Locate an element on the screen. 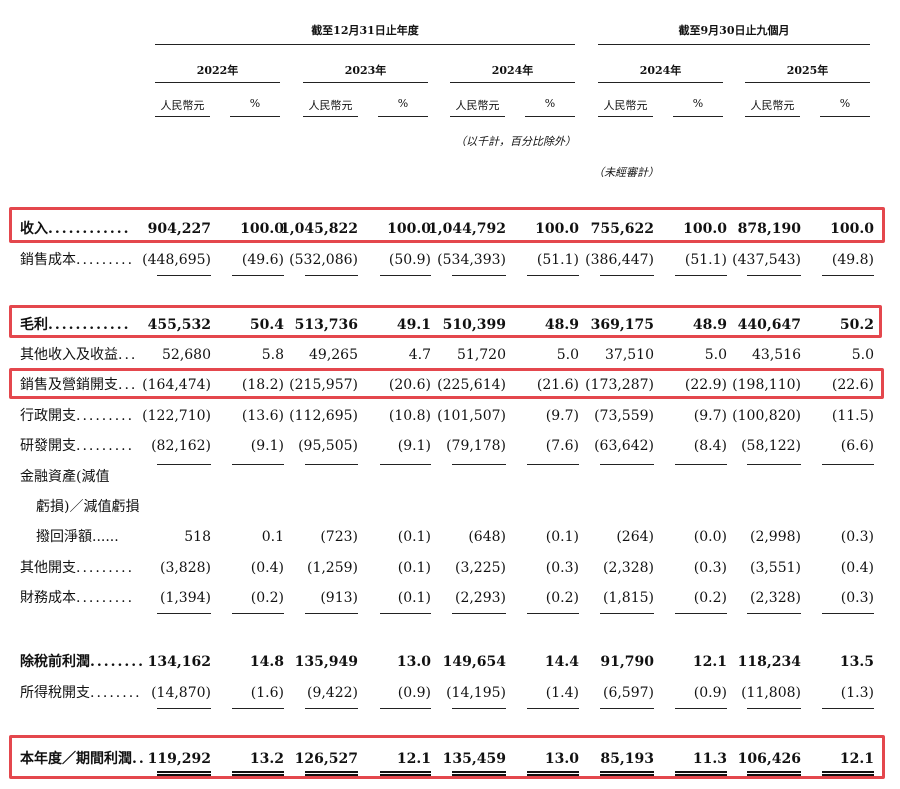 The width and height of the screenshot is (900, 789). row-label-text: 所得稅開支 is located at coordinates (55, 693).